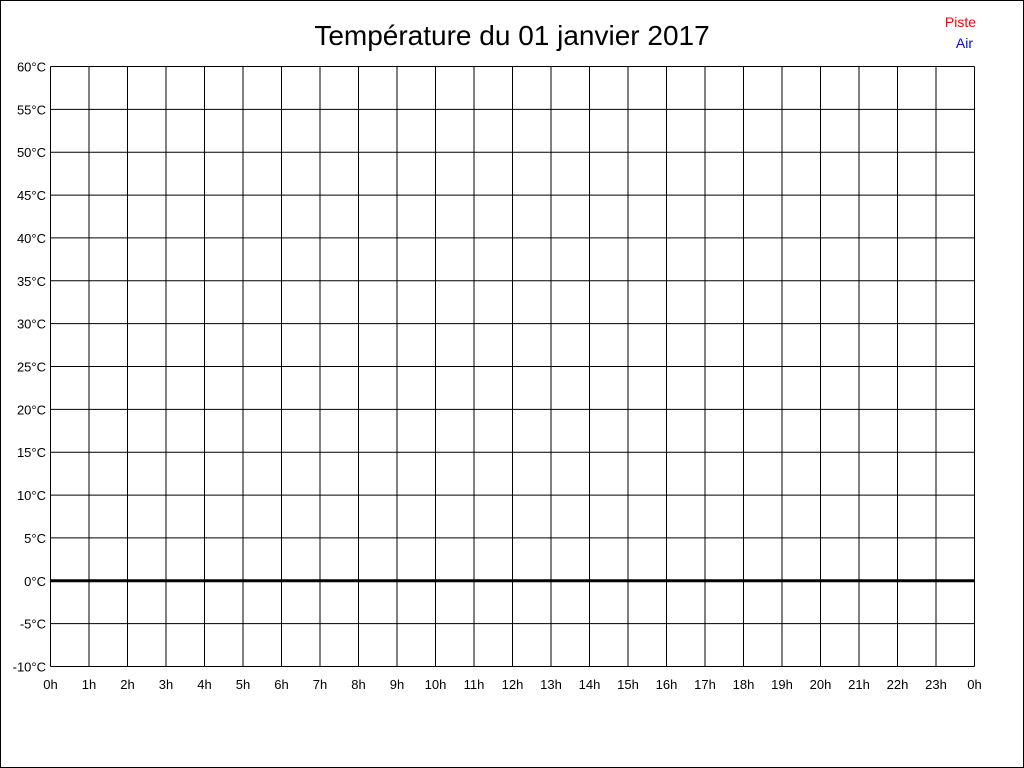 This screenshot has width=1024, height=768. What do you see at coordinates (551, 684) in the screenshot?
I see `x-tick-label: 13h` at bounding box center [551, 684].